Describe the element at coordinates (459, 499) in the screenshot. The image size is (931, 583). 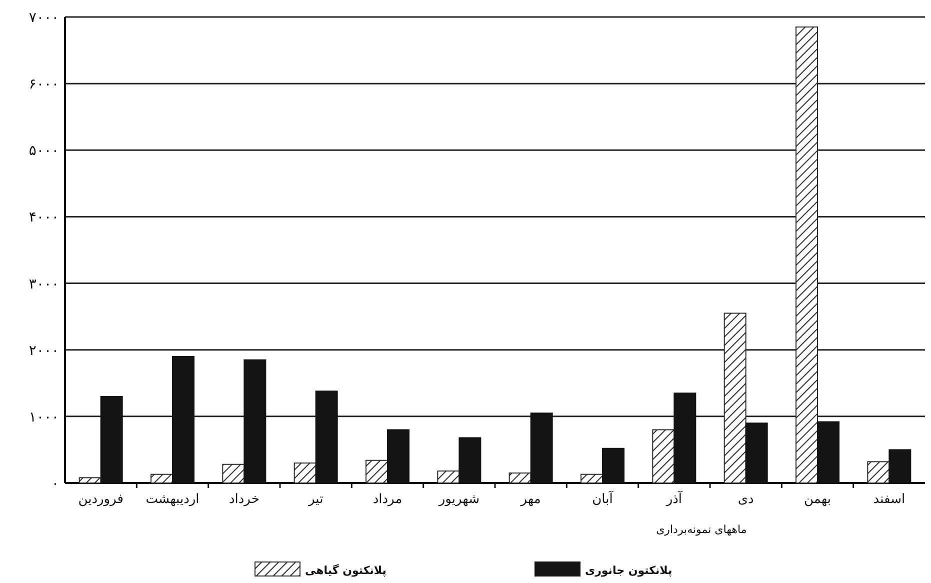
I see `x-tick-label: شهریور` at that location.